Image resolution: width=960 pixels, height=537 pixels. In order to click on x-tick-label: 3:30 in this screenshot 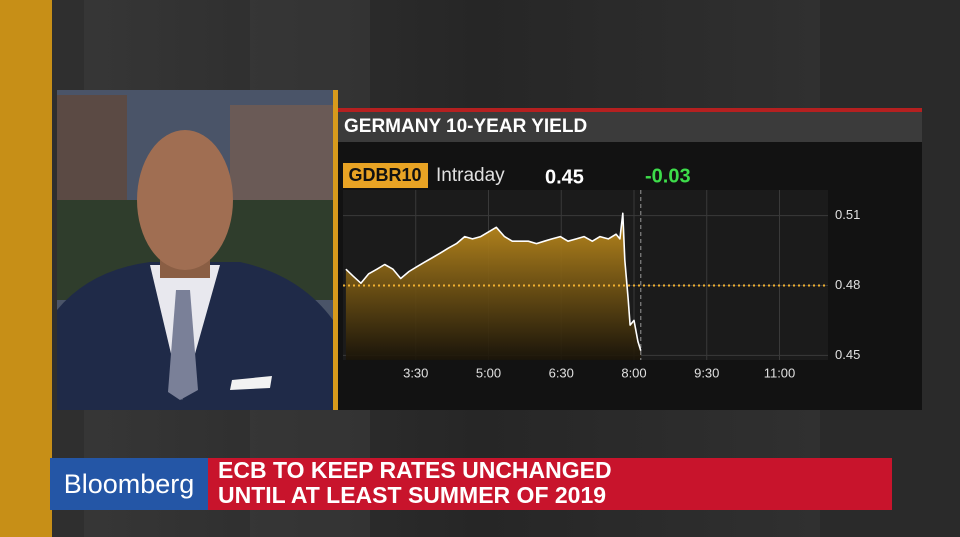, I will do `click(415, 372)`.